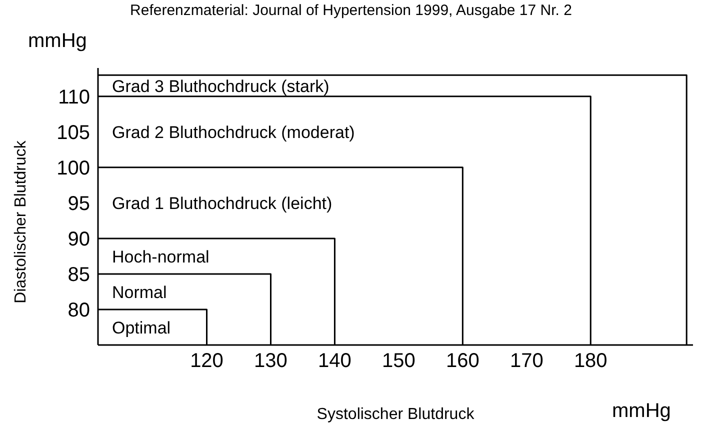 This screenshot has width=702, height=430. Describe the element at coordinates (395, 414) in the screenshot. I see `x-axis-title: Systolischer Blutdruck` at that location.